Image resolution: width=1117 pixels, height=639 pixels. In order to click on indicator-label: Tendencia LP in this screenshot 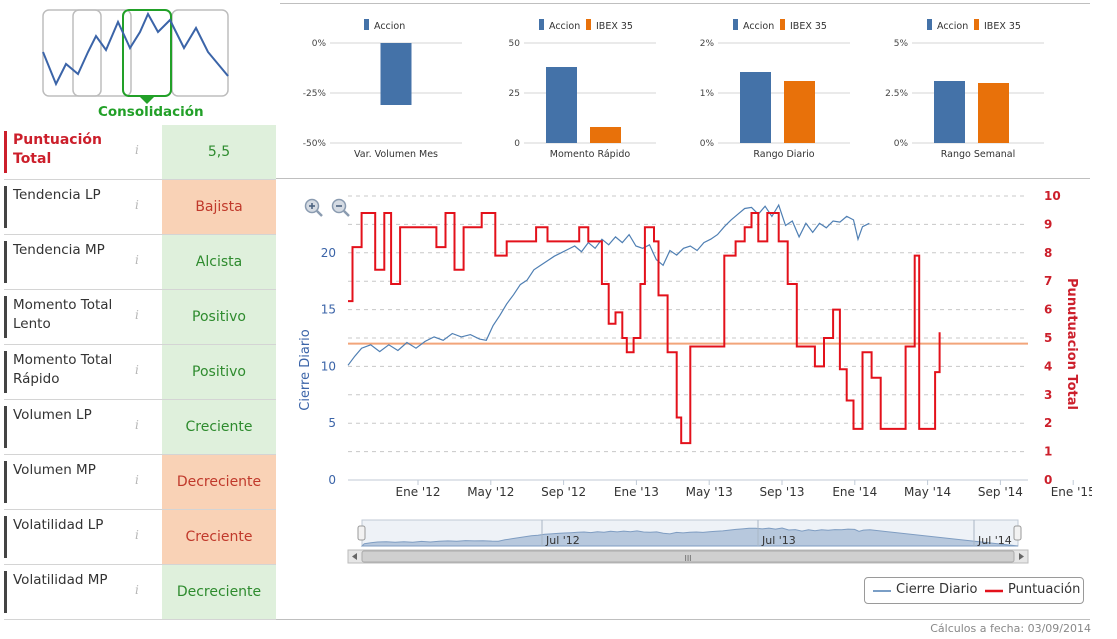, I will do `click(72, 207)`.